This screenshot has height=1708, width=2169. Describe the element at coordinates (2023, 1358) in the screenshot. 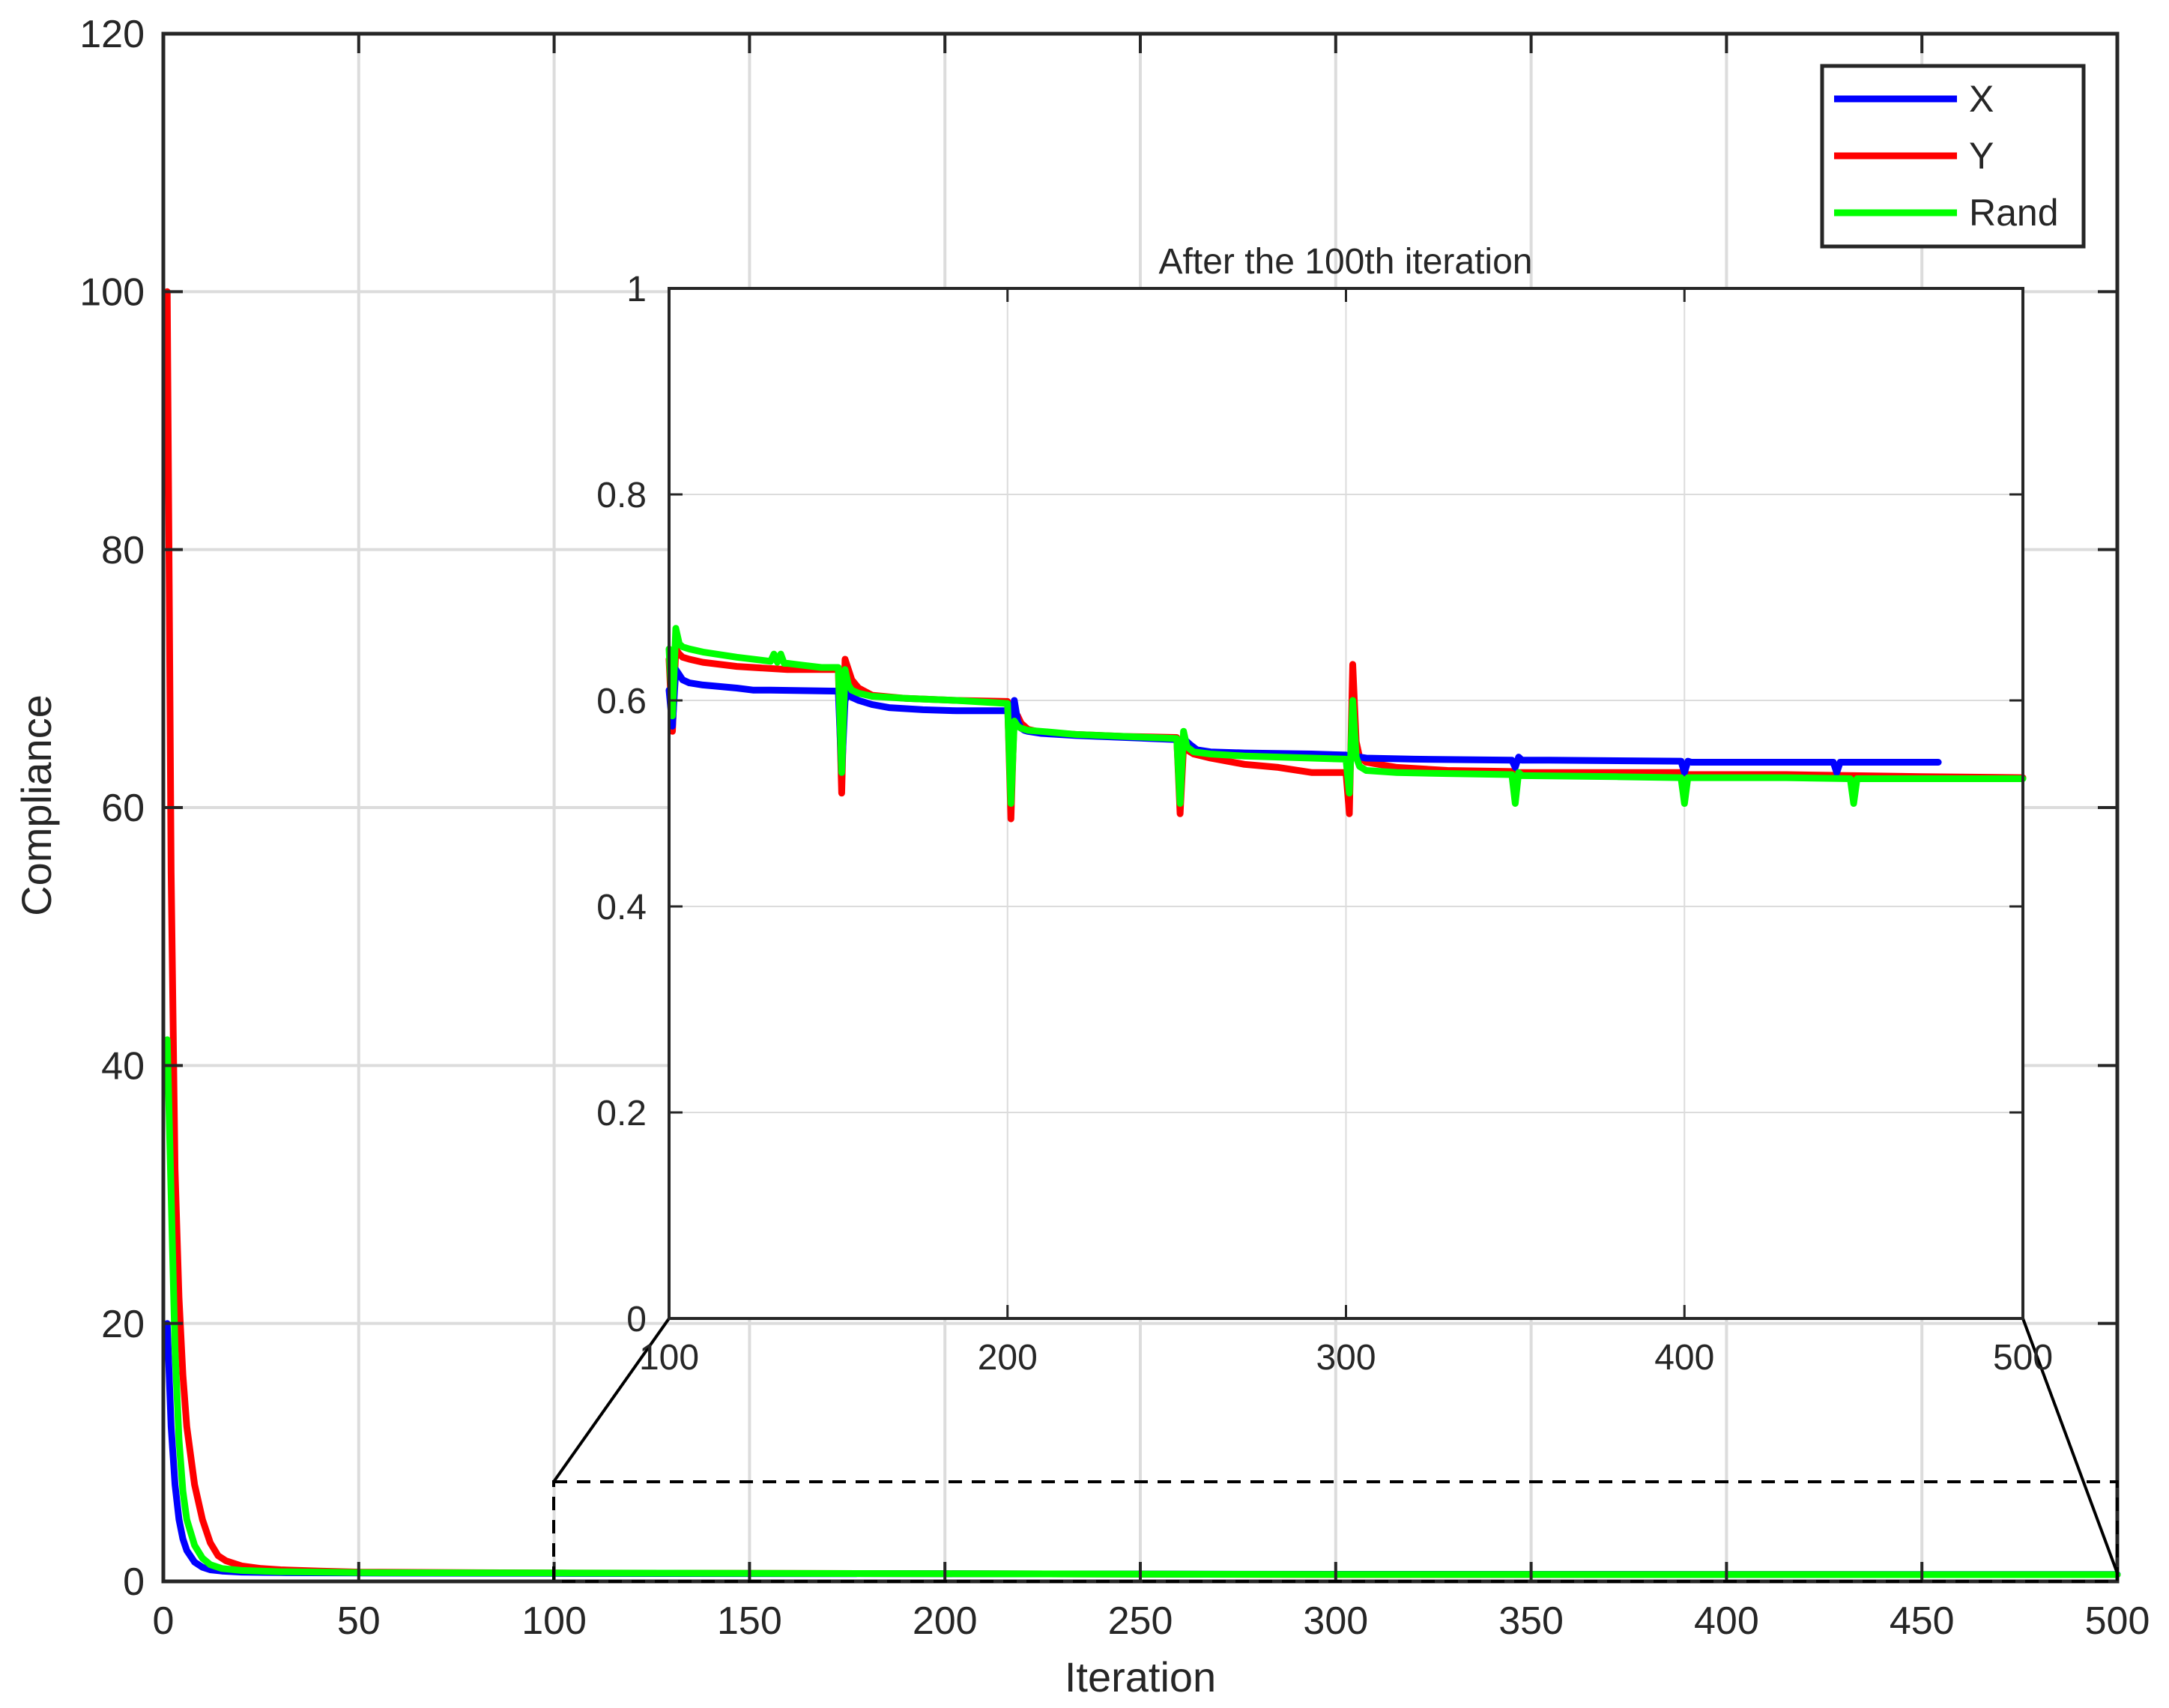

I see `inset-x-tick-label: 500` at that location.